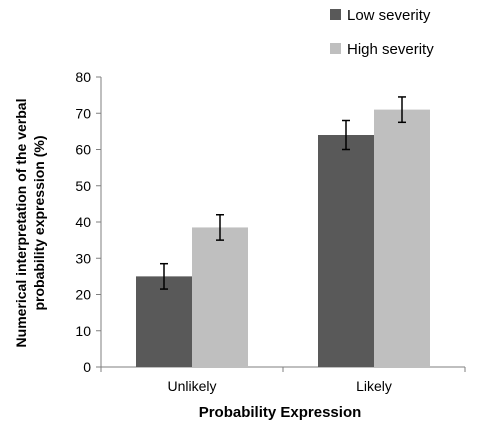  Describe the element at coordinates (39, 222) in the screenshot. I see `y-axis-title-line: probability expression (%)` at that location.